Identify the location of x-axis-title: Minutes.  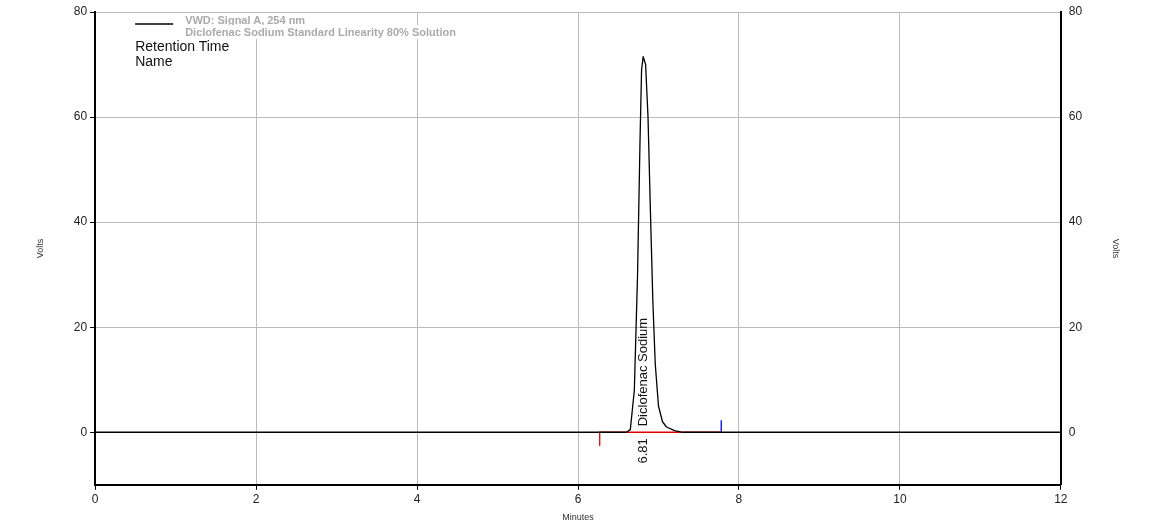
(578, 517).